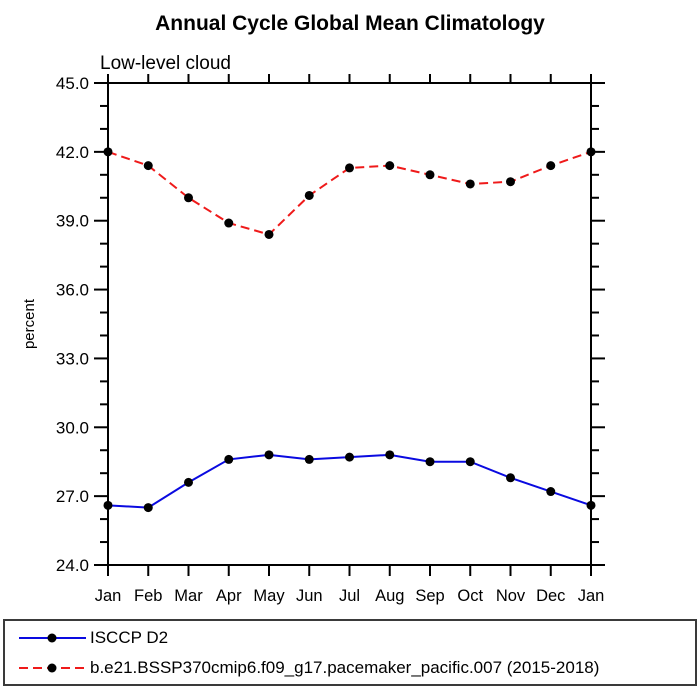 The width and height of the screenshot is (700, 700). What do you see at coordinates (269, 596) in the screenshot?
I see `x-tick-label: May` at bounding box center [269, 596].